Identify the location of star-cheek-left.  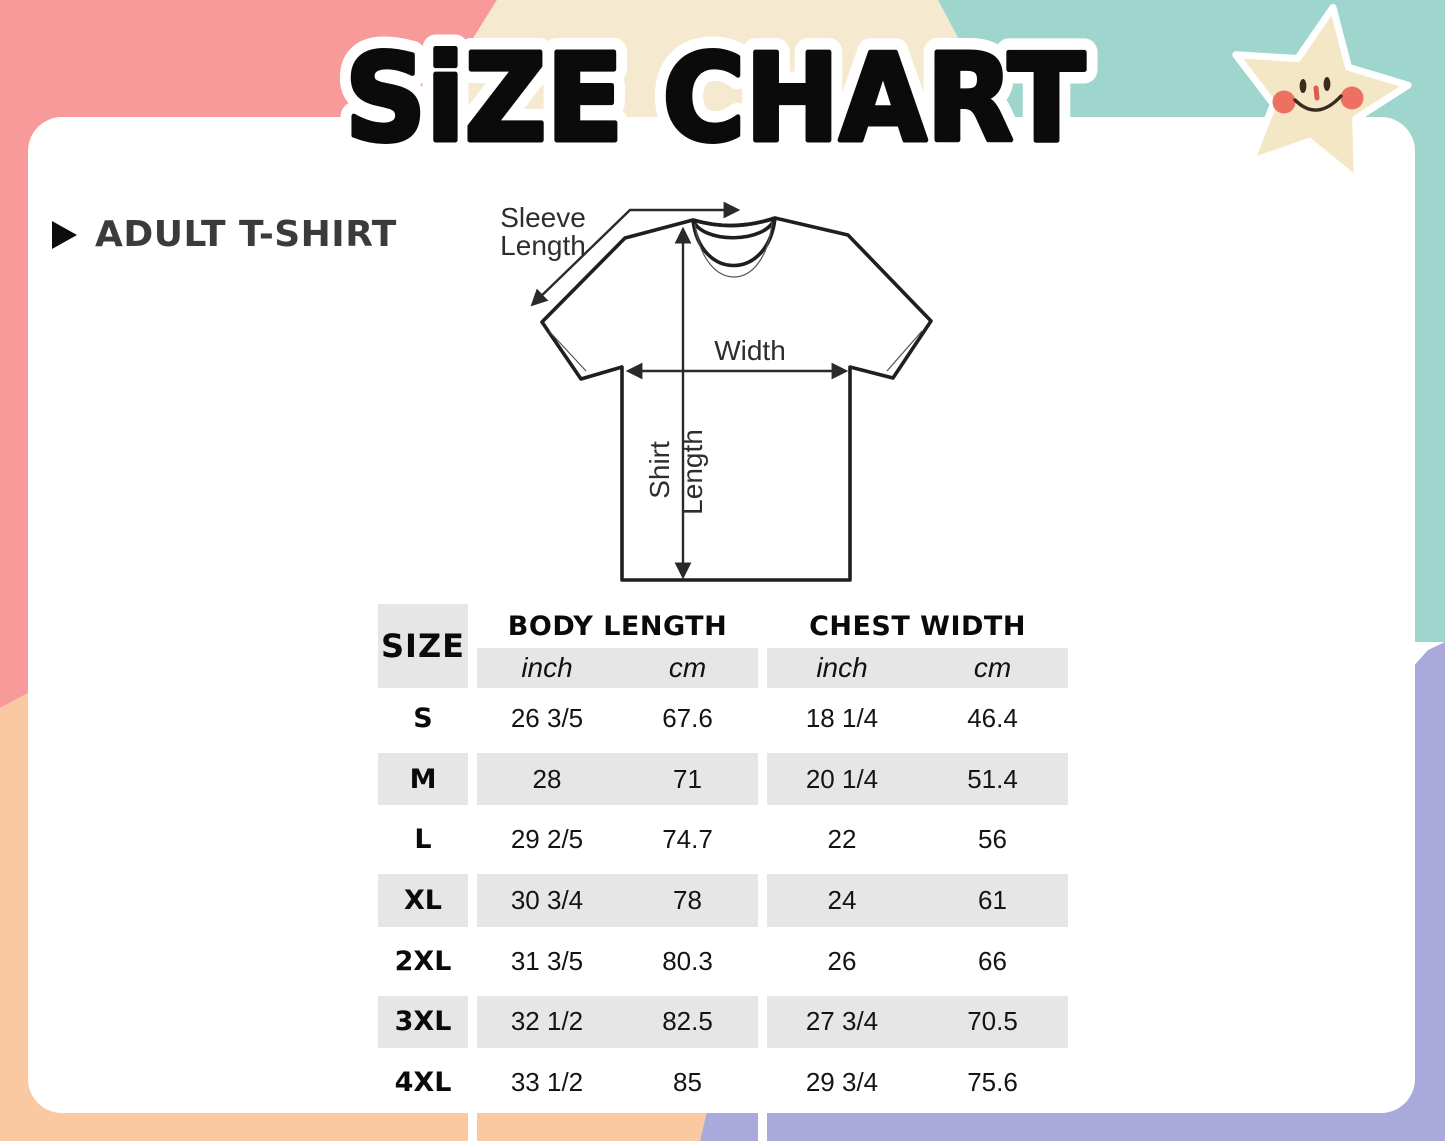
(1284, 102).